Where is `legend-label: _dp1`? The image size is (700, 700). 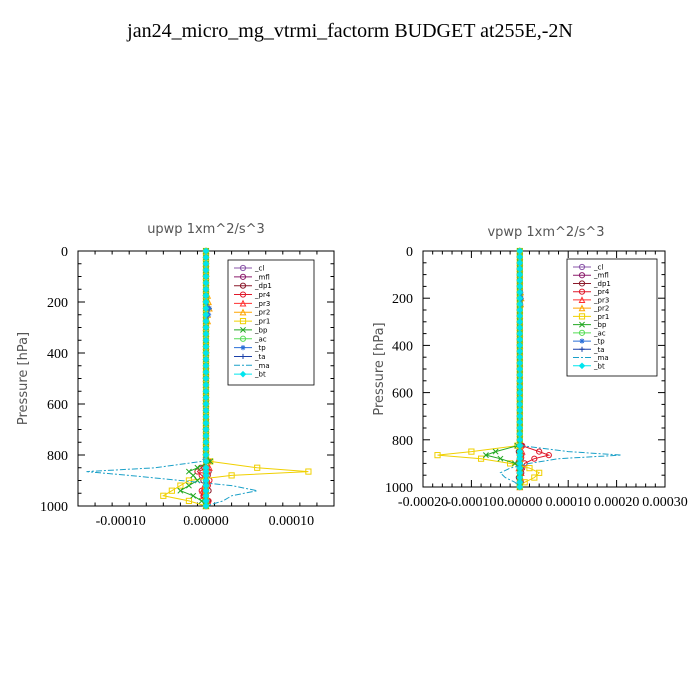
legend-label: _dp1 is located at coordinates (263, 286).